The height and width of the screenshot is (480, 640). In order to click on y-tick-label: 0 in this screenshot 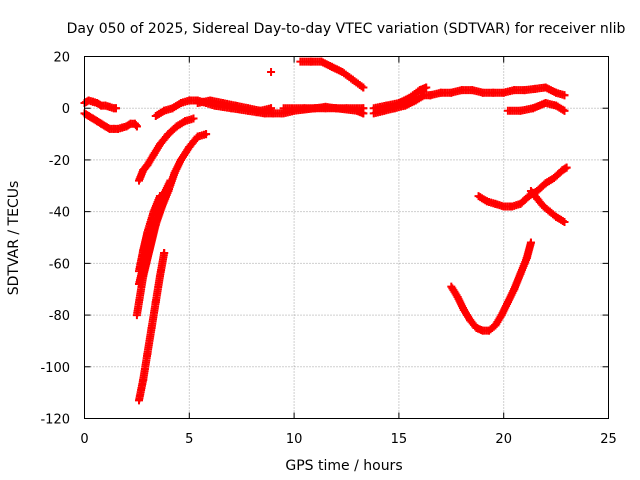, I will do `click(66, 109)`.